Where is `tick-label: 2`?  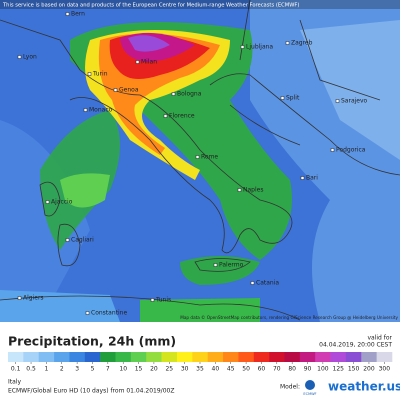 tick-label: 2 is located at coordinates (62, 369).